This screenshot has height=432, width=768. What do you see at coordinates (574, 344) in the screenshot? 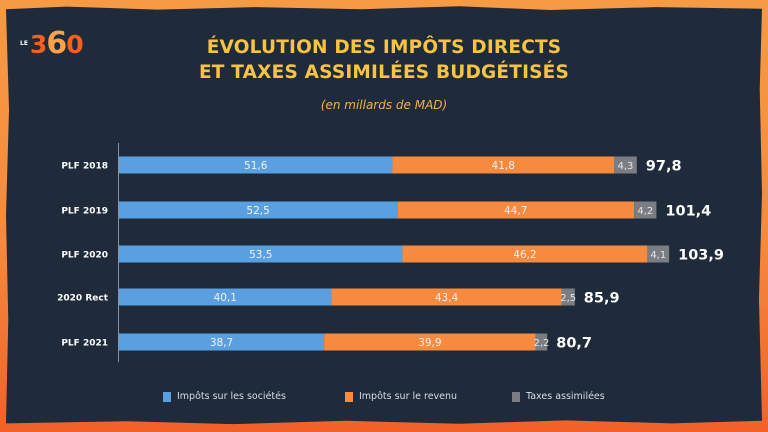
I see `total-label: 80,7` at bounding box center [574, 344].